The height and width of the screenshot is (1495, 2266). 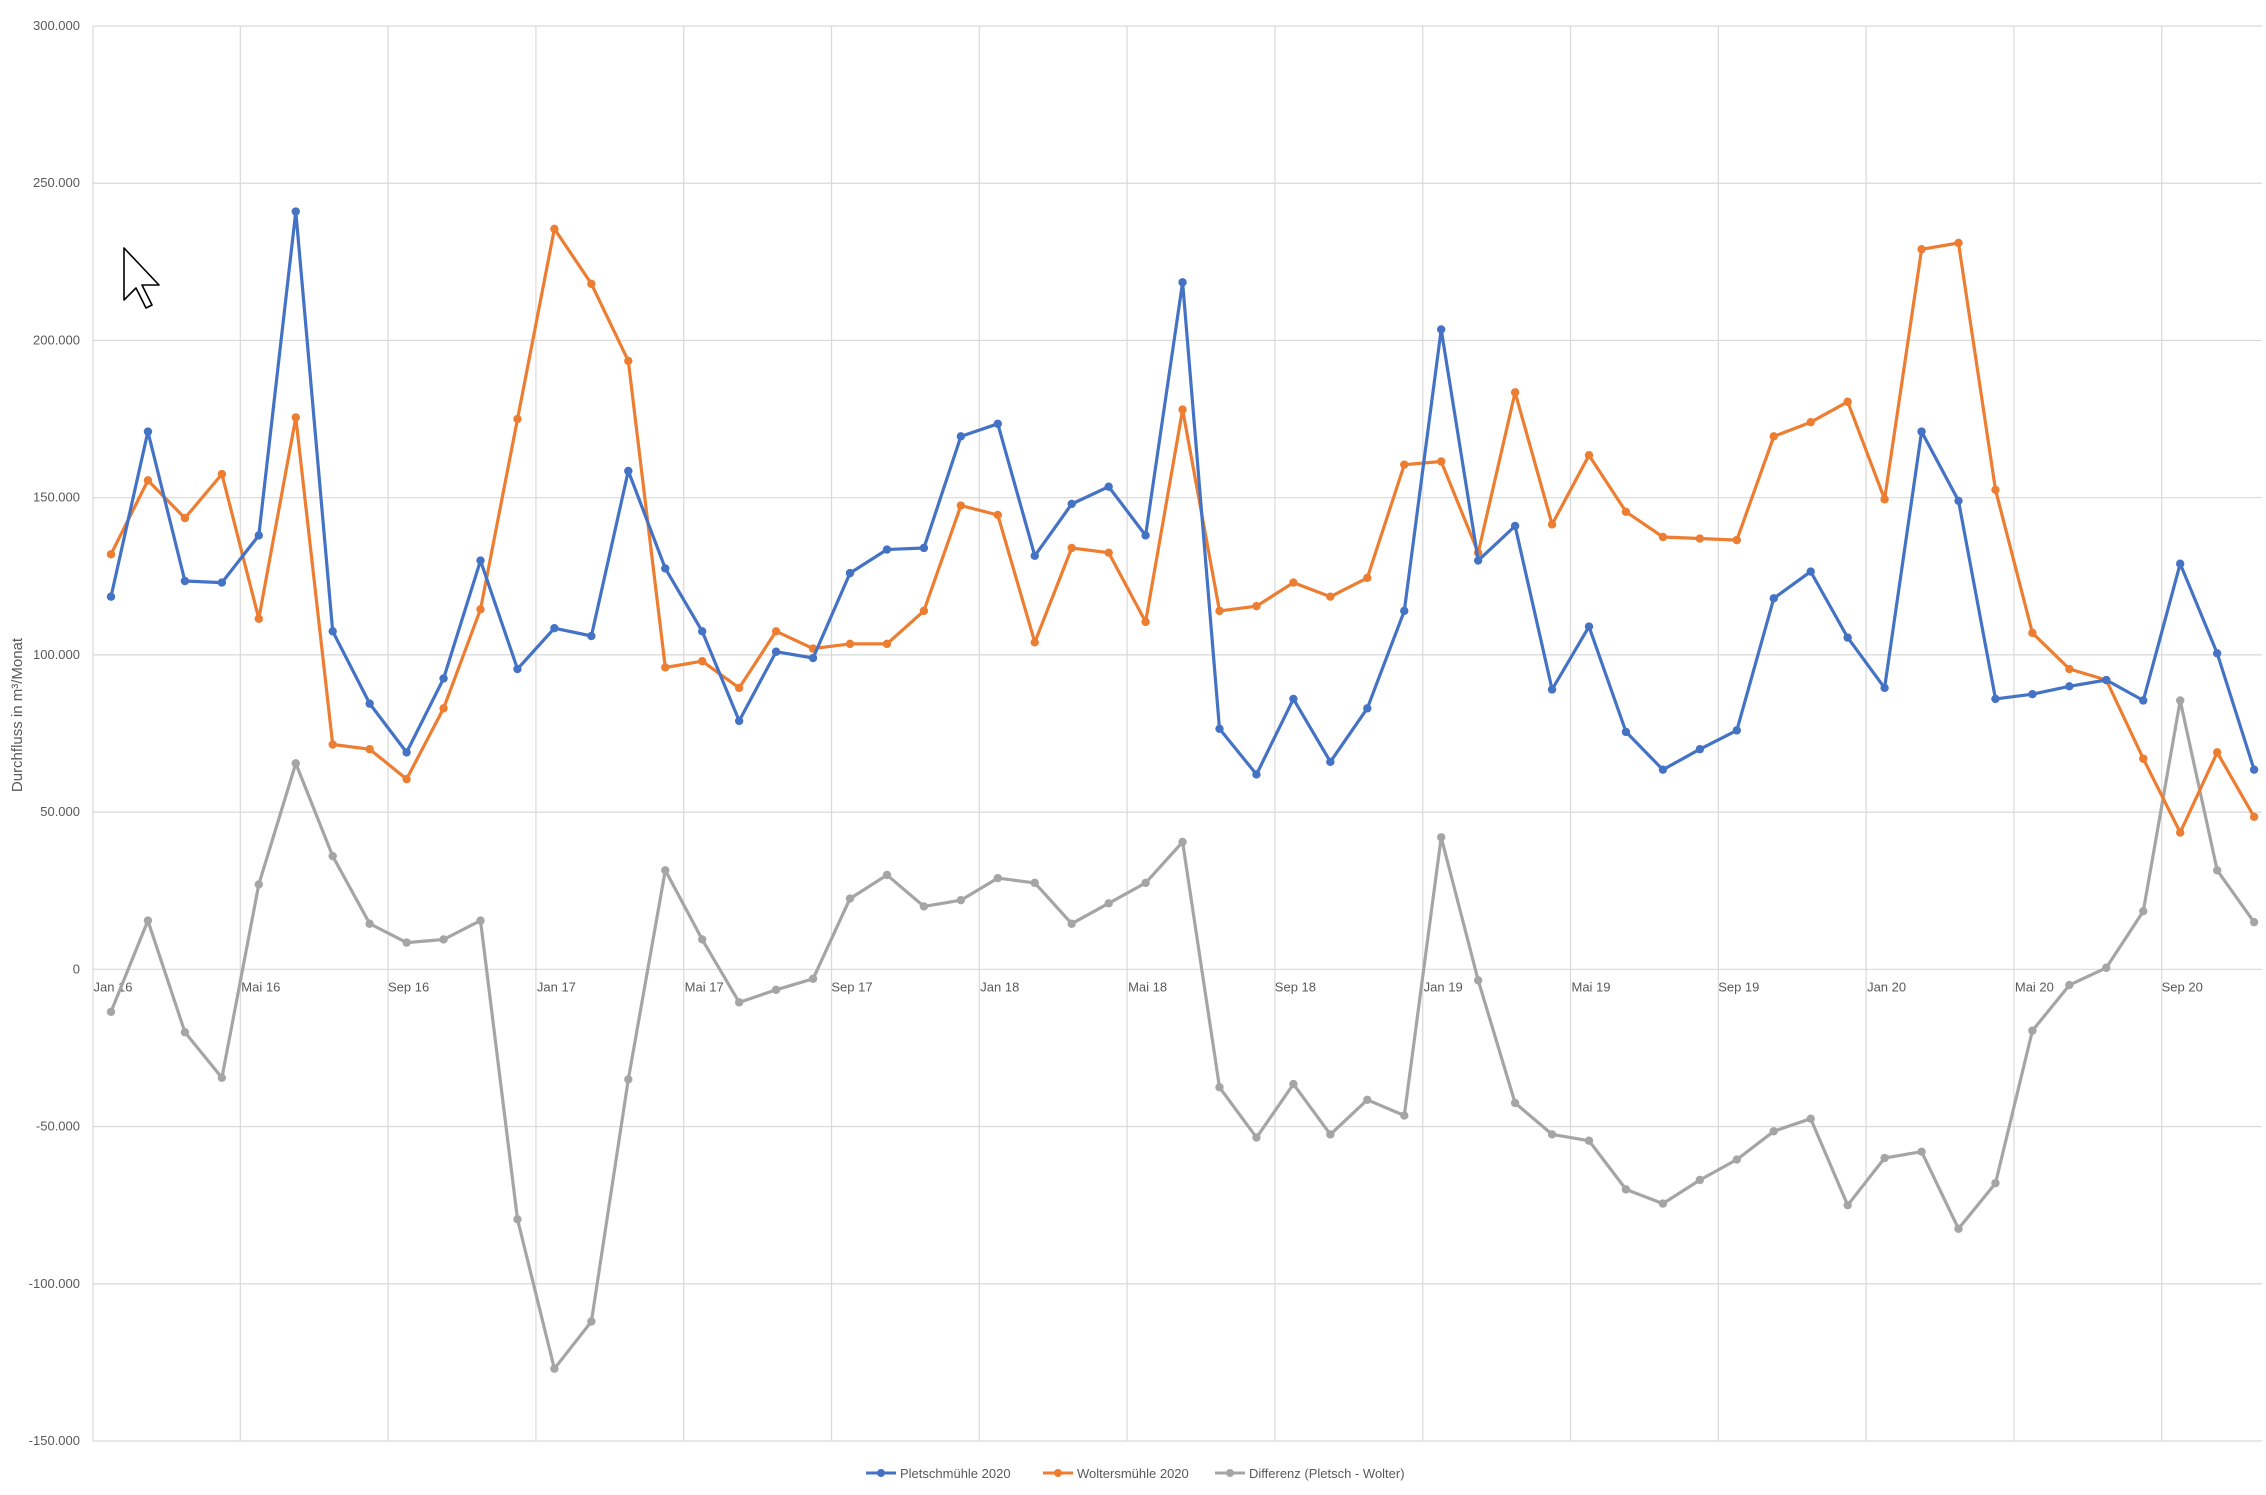 What do you see at coordinates (704, 986) in the screenshot?
I see `x-tick-label: Mai 17` at bounding box center [704, 986].